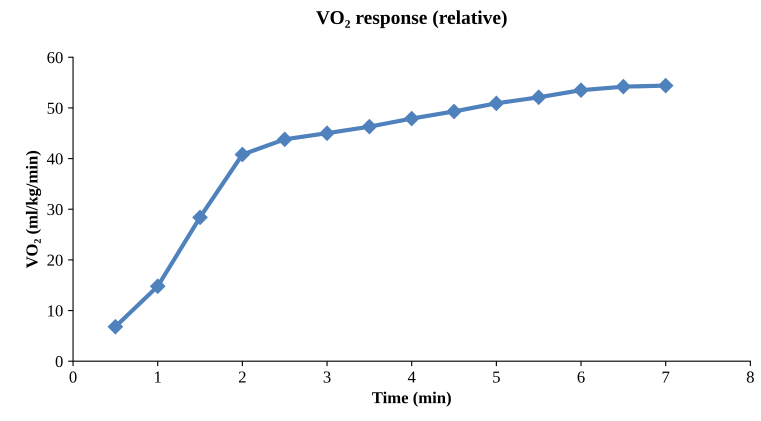  What do you see at coordinates (73, 377) in the screenshot?
I see `x-tick-label: 0` at bounding box center [73, 377].